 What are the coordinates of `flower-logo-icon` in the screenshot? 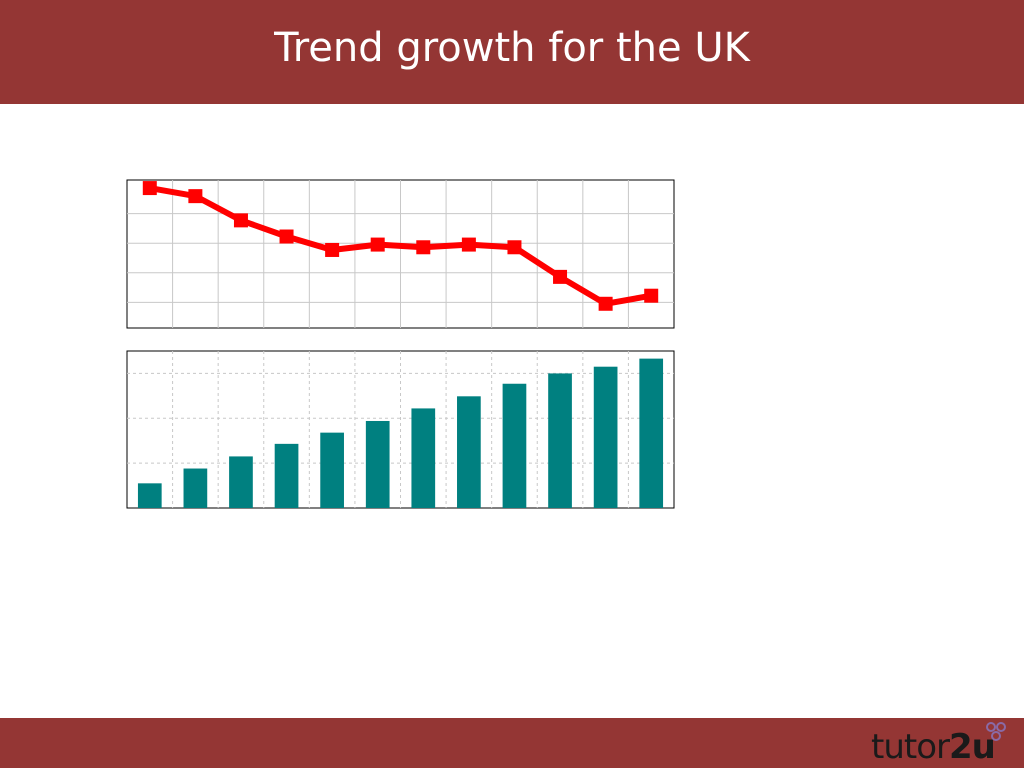 It's located at (996, 731).